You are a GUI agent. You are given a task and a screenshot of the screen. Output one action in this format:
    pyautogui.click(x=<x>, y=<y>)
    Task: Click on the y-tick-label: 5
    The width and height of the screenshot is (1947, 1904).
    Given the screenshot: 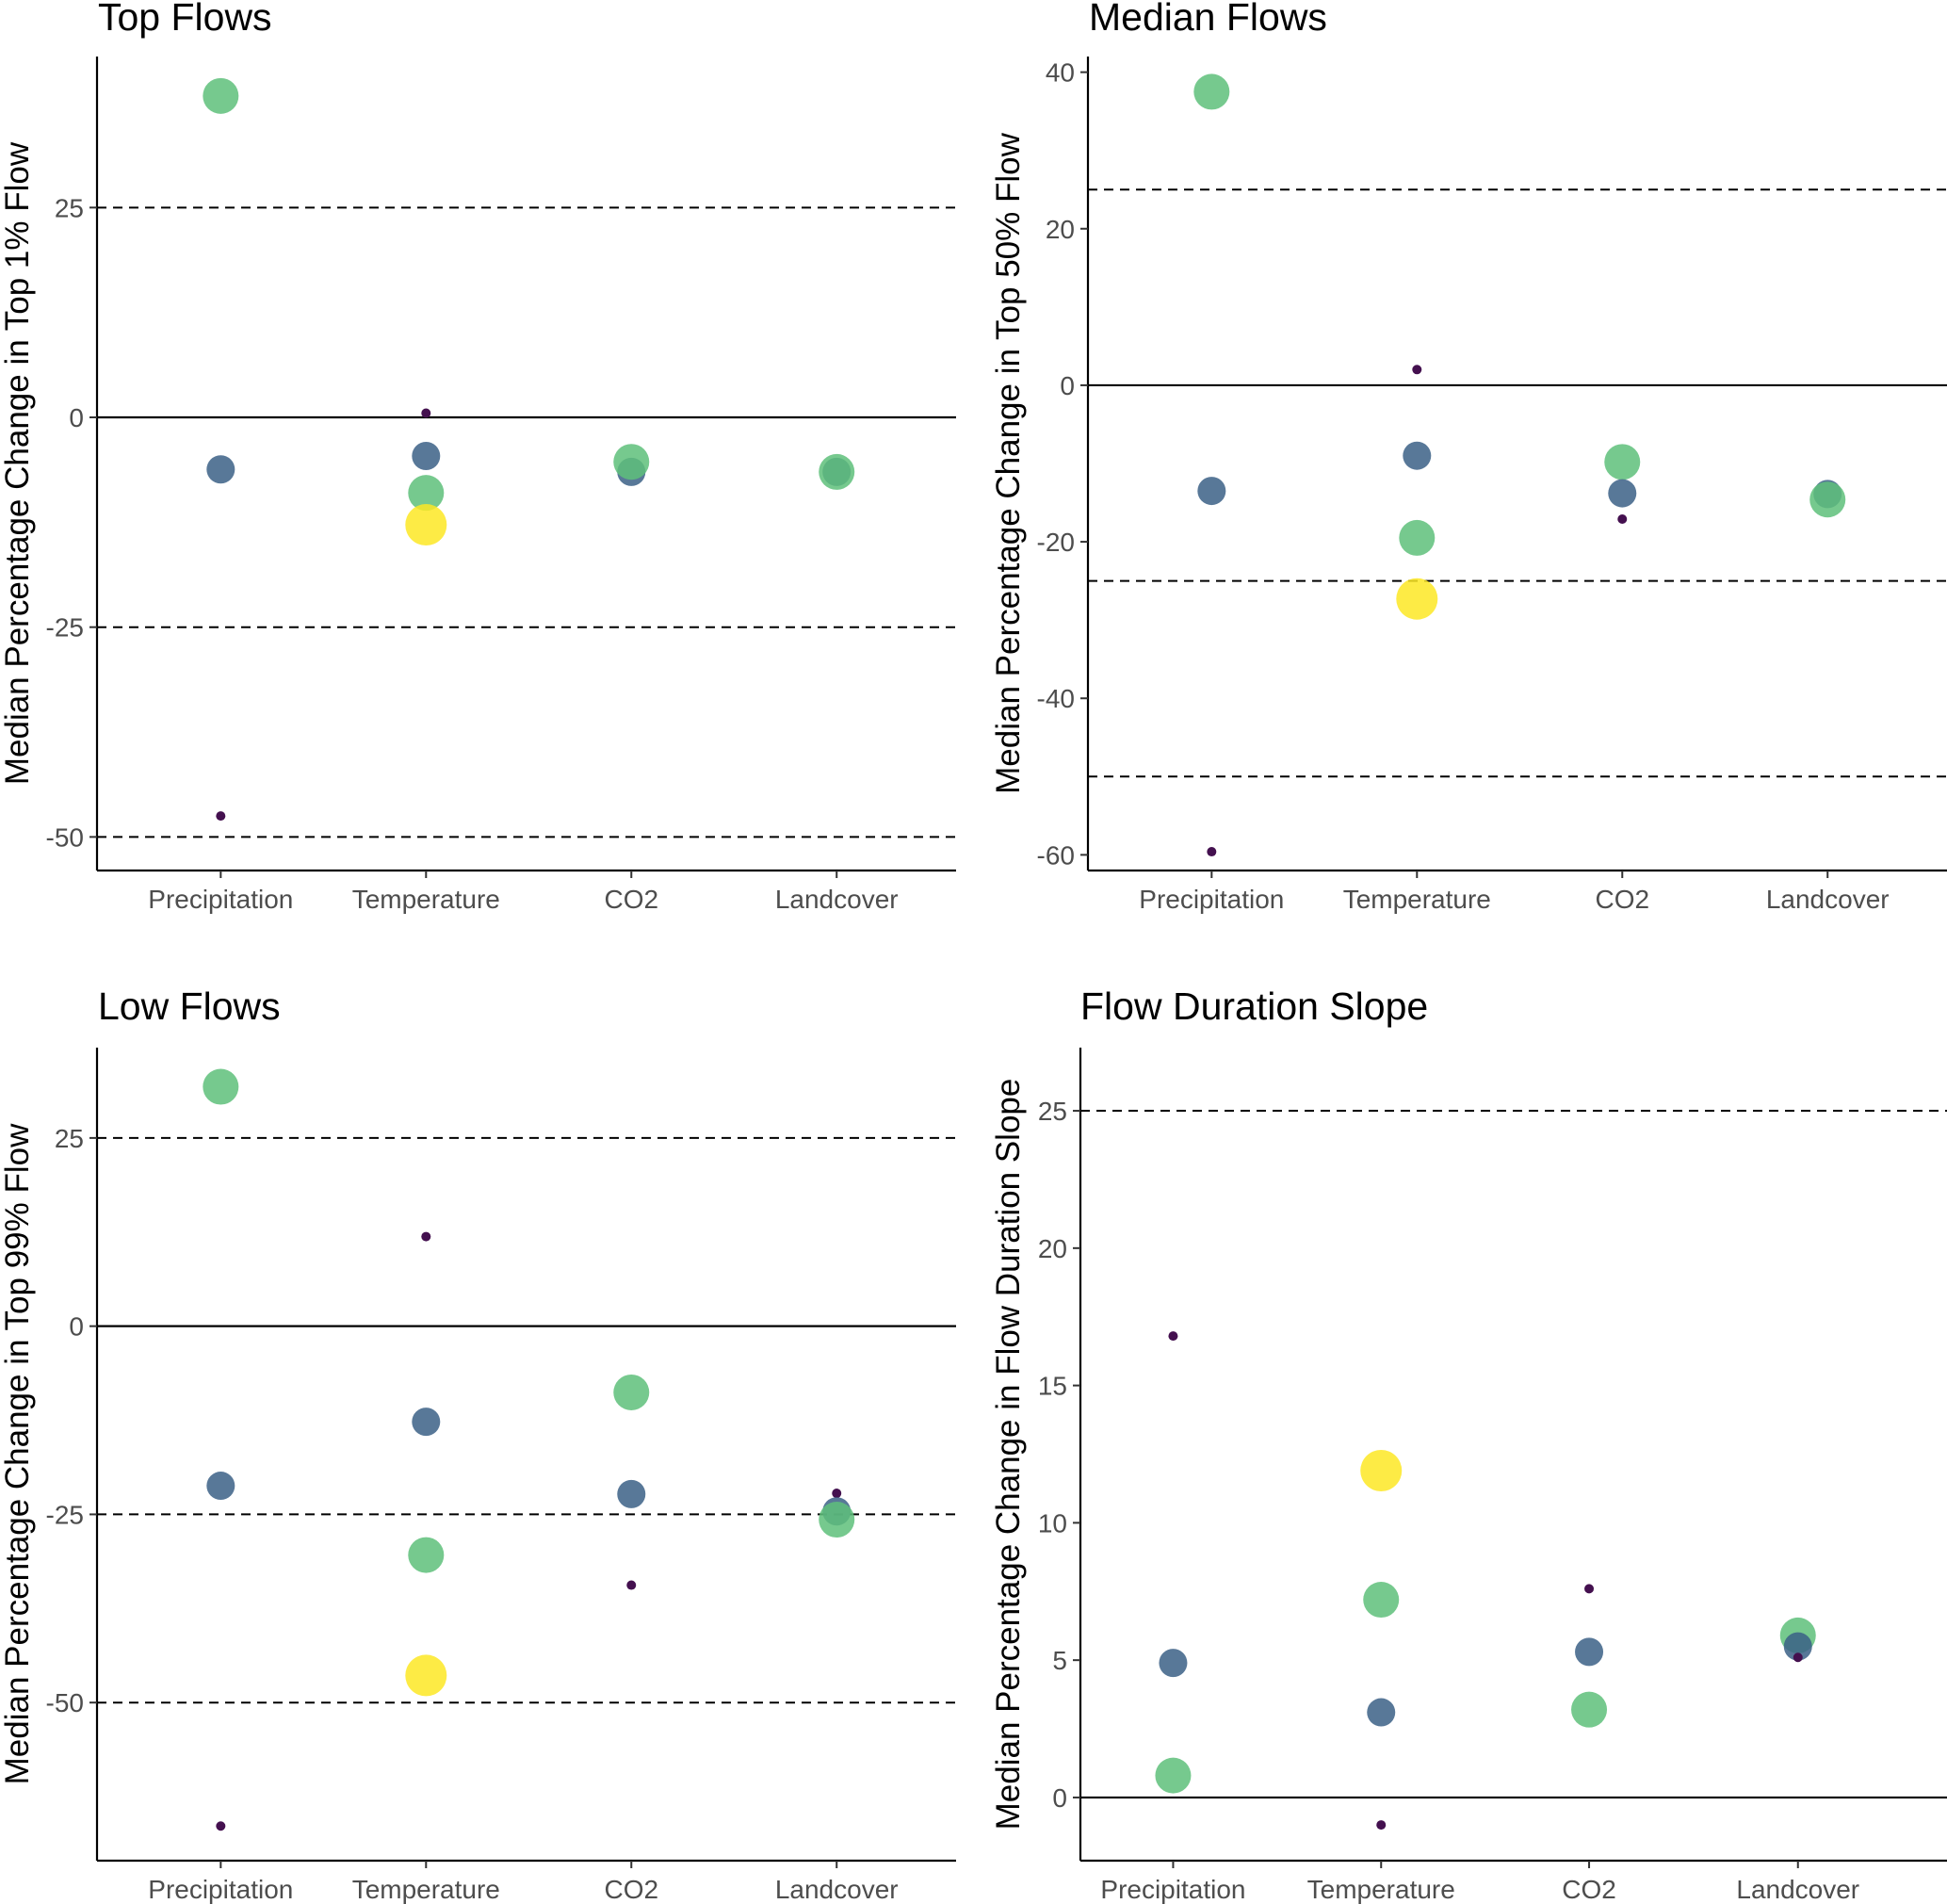 What is the action you would take?
    pyautogui.click(x=1059, y=1661)
    